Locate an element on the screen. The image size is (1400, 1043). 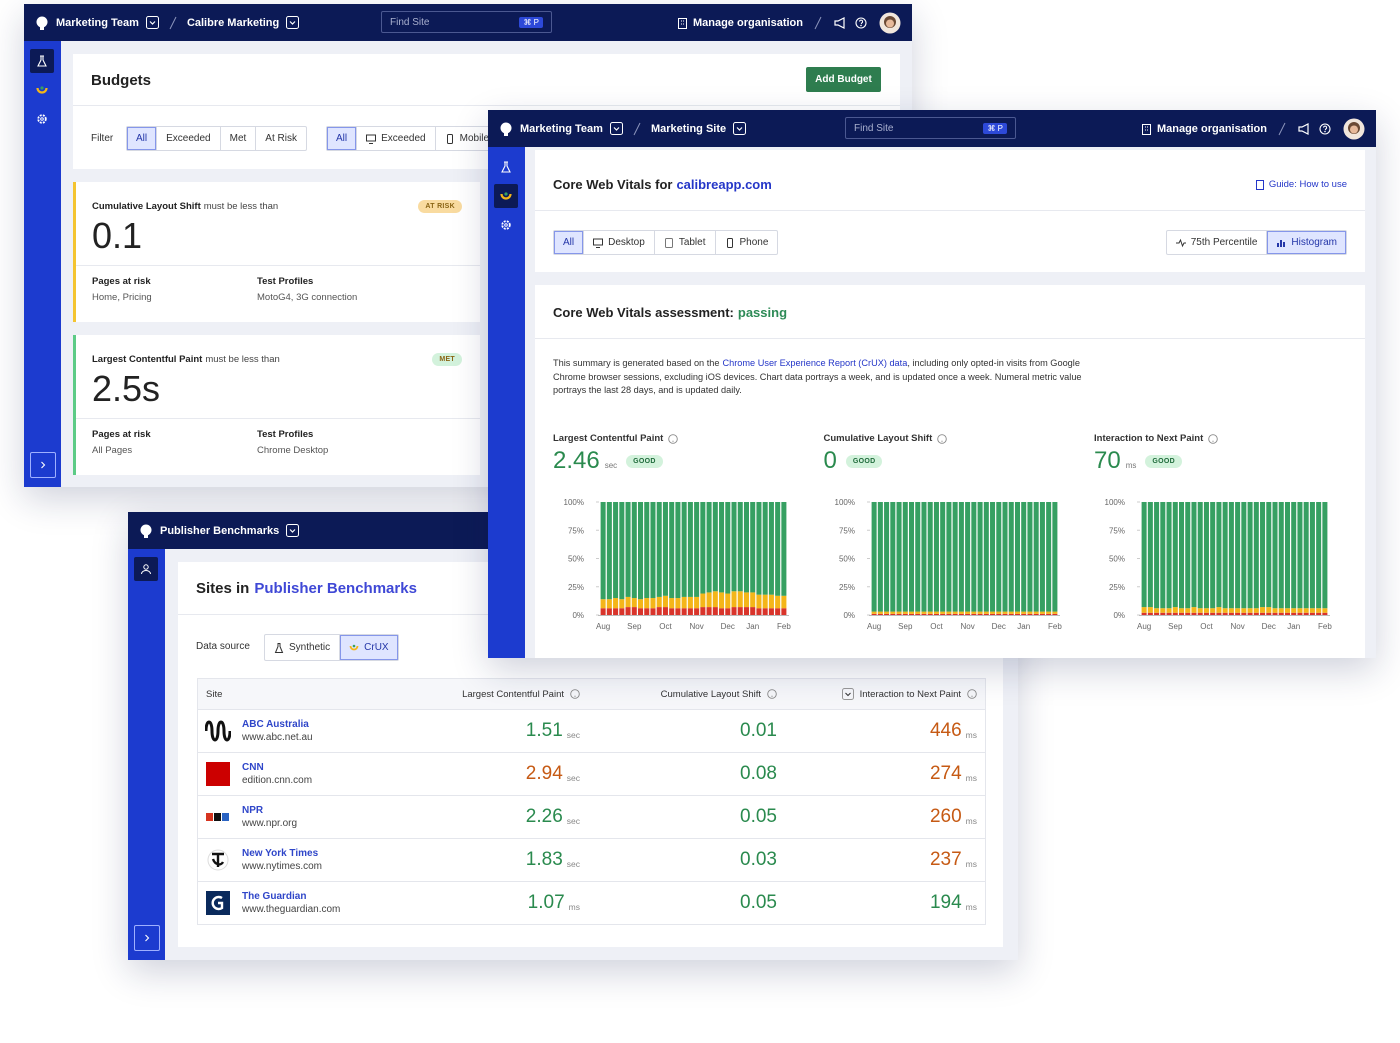
metric-value: 0.05 is located at coordinates (758, 902).